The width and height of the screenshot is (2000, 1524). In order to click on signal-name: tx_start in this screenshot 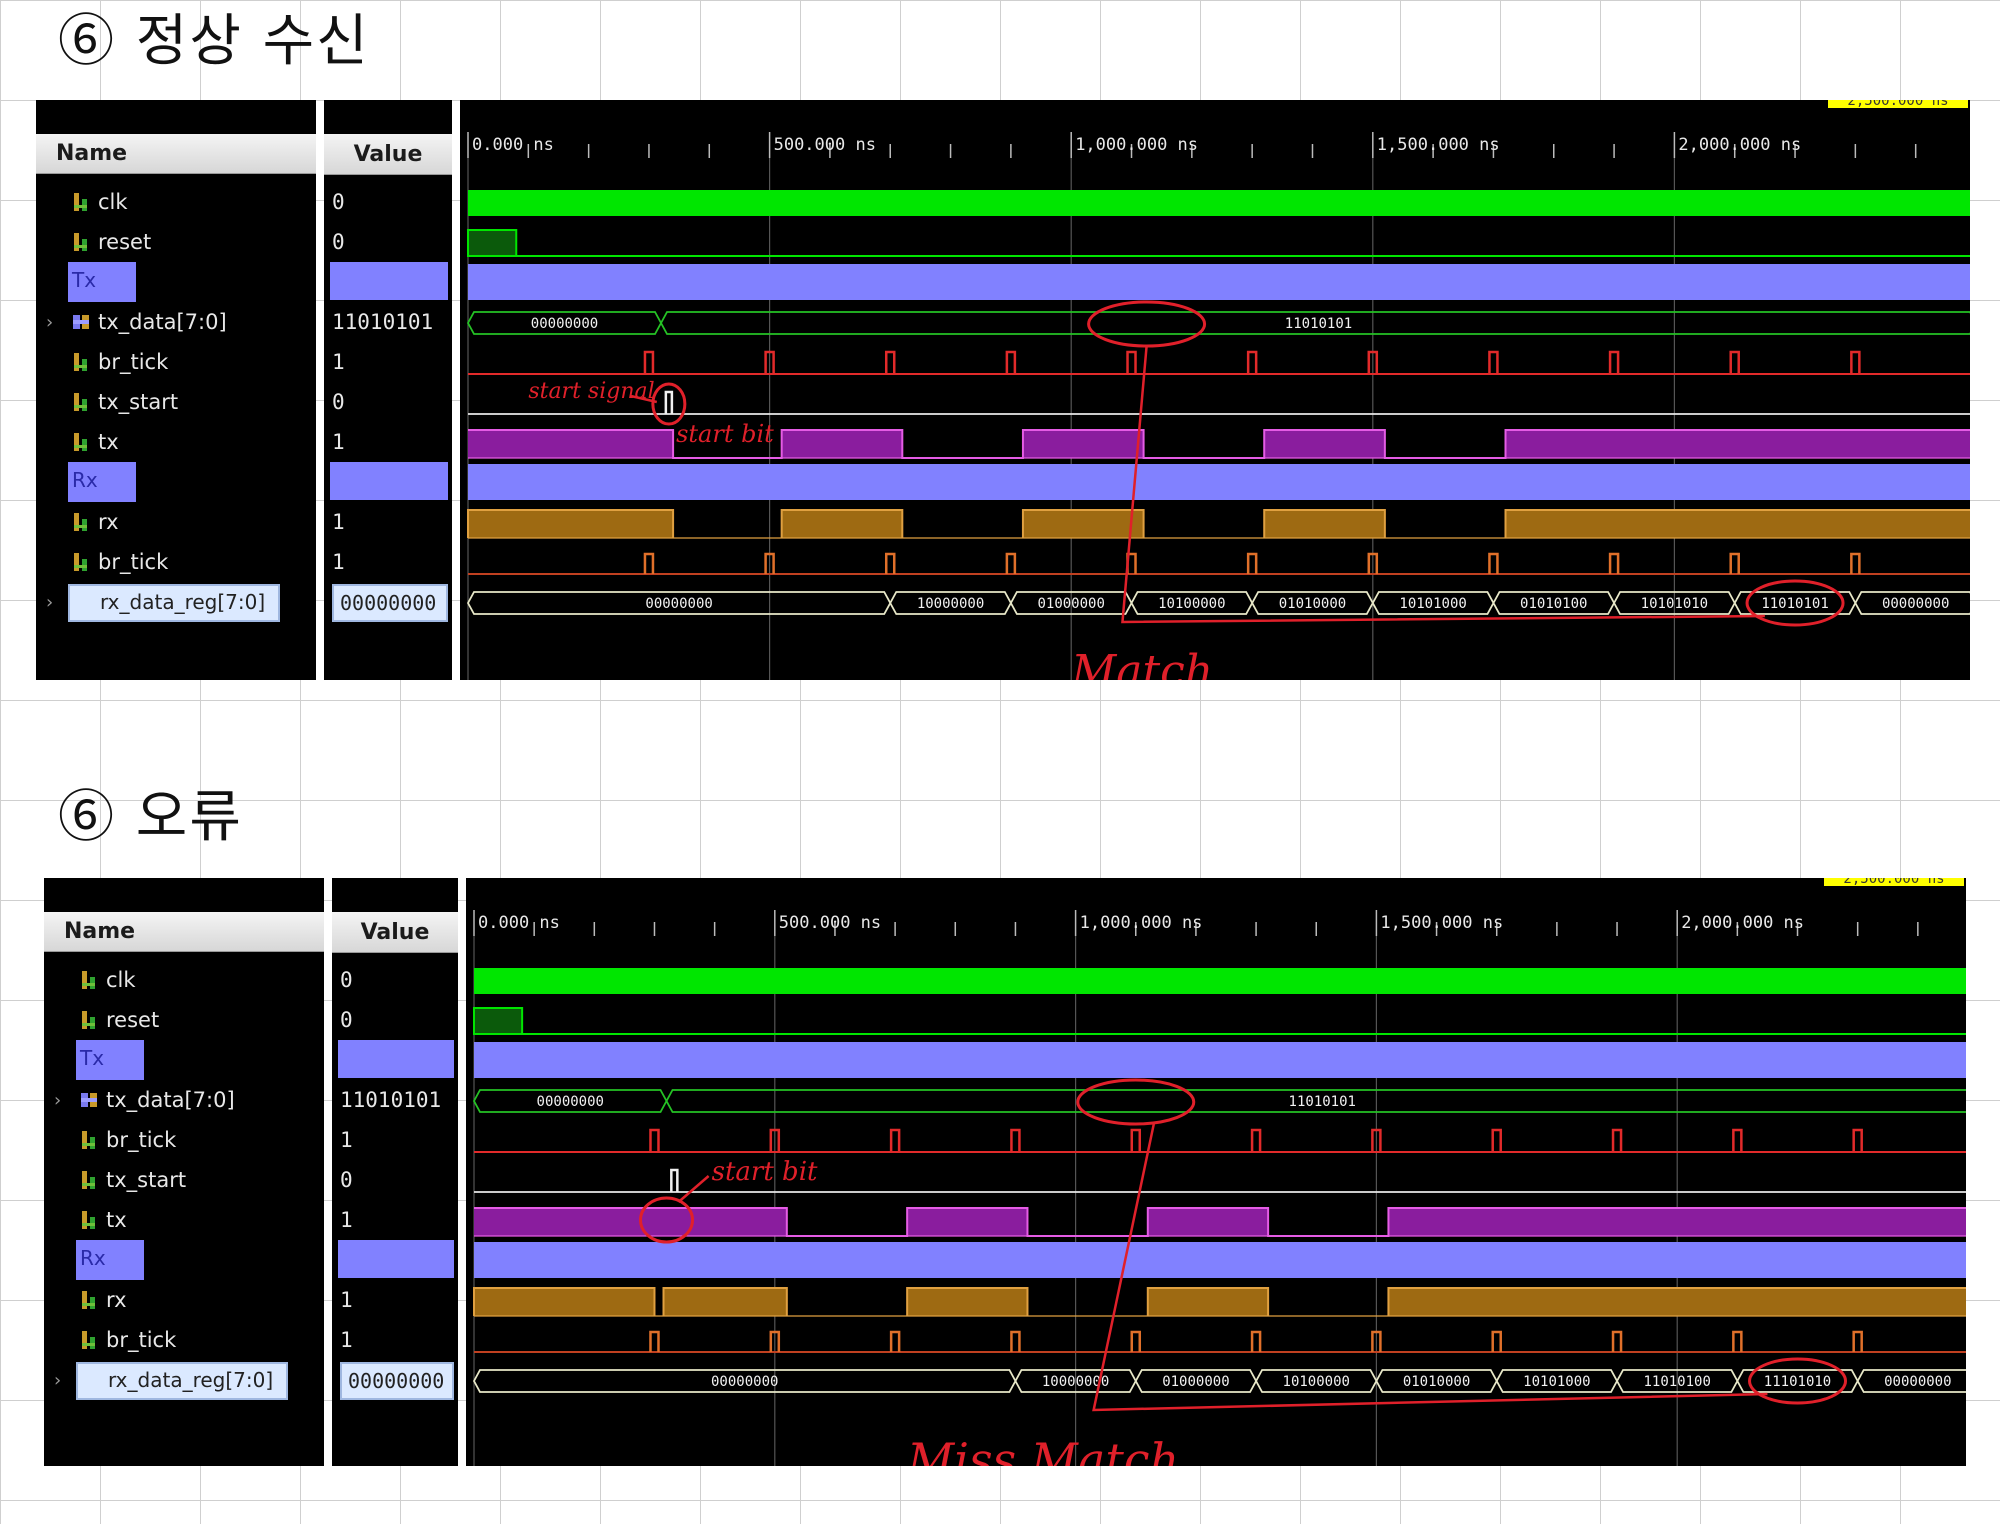, I will do `click(146, 1180)`.